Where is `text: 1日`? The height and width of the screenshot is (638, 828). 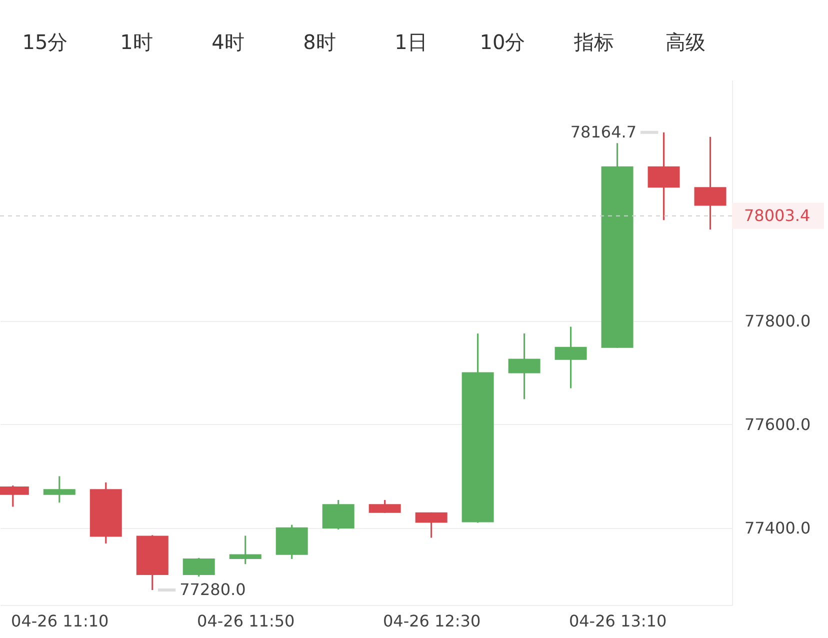
text: 1日 is located at coordinates (411, 42).